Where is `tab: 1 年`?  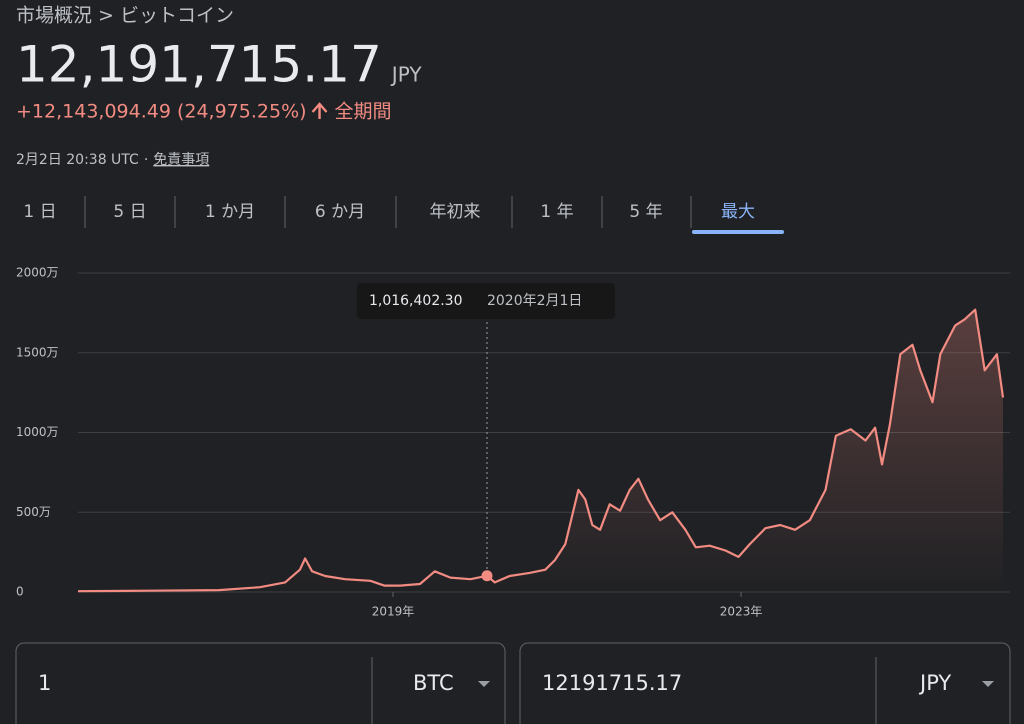 tab: 1 年 is located at coordinates (556, 212).